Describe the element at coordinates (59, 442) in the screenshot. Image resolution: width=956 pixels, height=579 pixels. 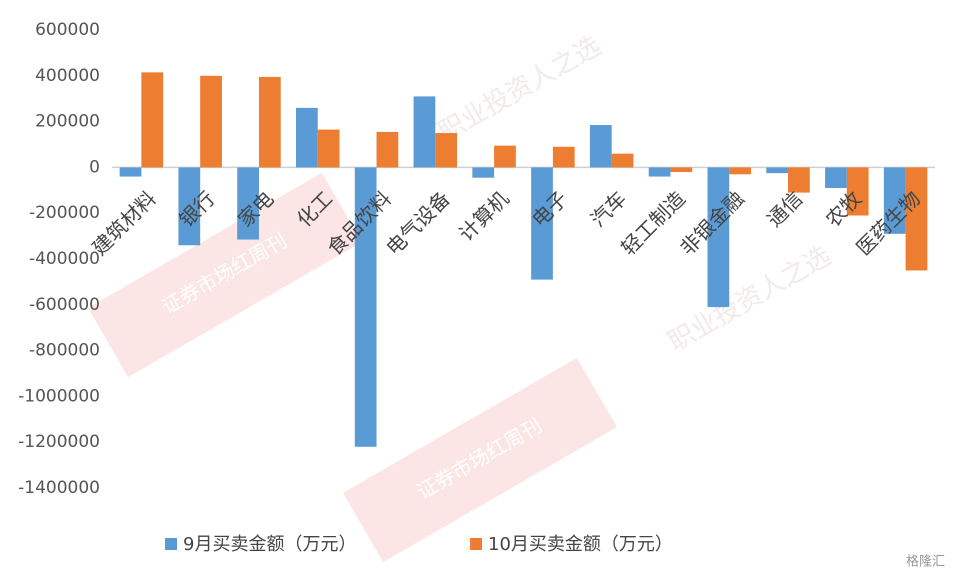
I see `y-tick-label: -1200000` at that location.